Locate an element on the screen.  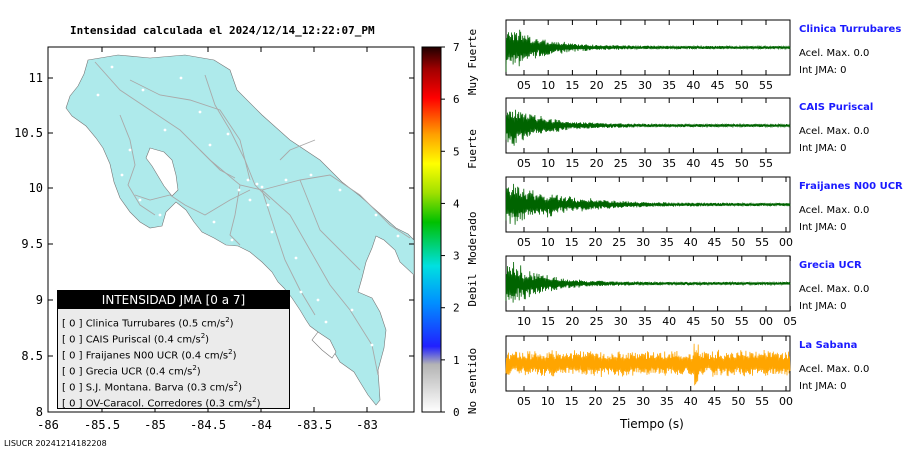
gulf-dulce is located at coordinates (324, 345).